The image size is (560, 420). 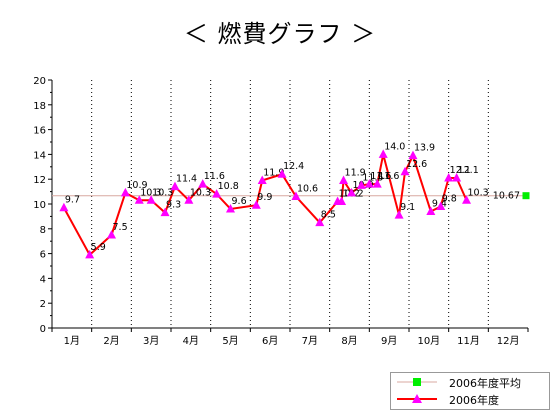 I want to click on x-tick-label: 7月, so click(x=310, y=341).